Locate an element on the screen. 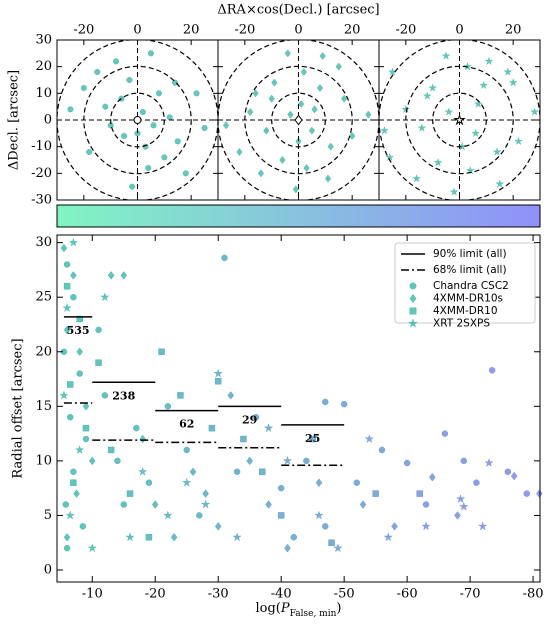  y-tick-label: 30 is located at coordinates (43, 242).